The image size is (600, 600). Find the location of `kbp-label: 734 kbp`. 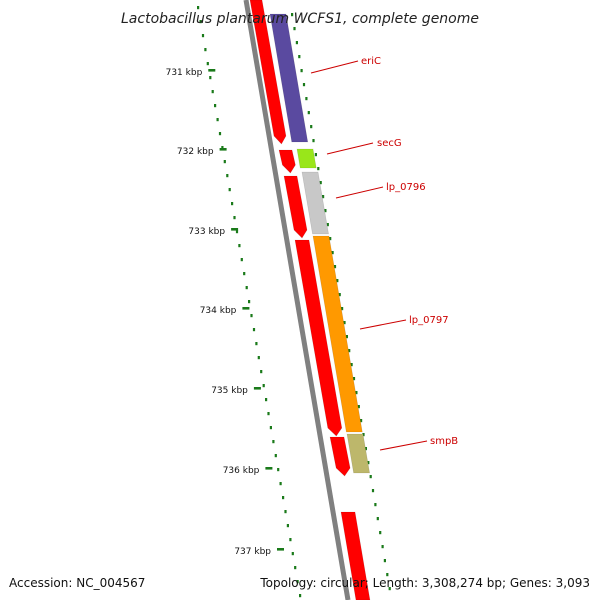

kbp-label: 734 kbp is located at coordinates (218, 311).